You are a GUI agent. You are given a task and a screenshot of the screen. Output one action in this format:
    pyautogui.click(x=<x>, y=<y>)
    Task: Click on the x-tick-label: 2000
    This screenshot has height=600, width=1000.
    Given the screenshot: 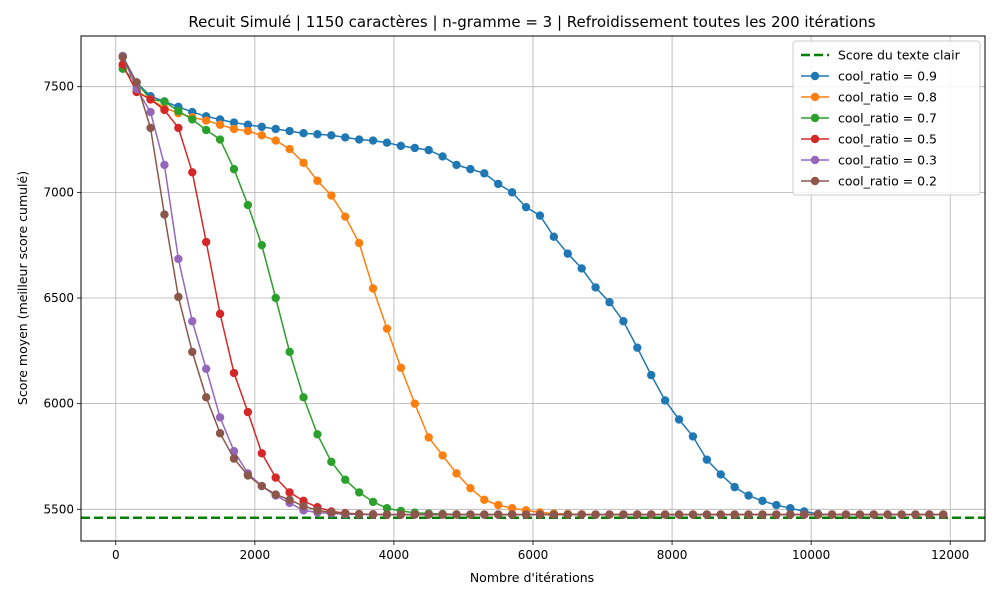 What is the action you would take?
    pyautogui.click(x=255, y=555)
    